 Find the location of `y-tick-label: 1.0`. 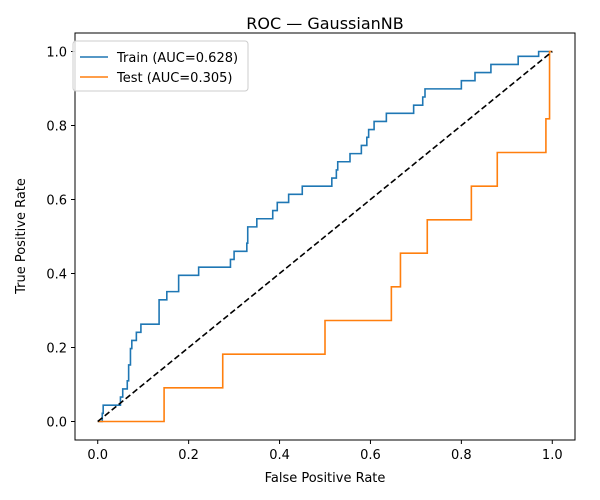

y-tick-label: 1.0 is located at coordinates (56, 53).